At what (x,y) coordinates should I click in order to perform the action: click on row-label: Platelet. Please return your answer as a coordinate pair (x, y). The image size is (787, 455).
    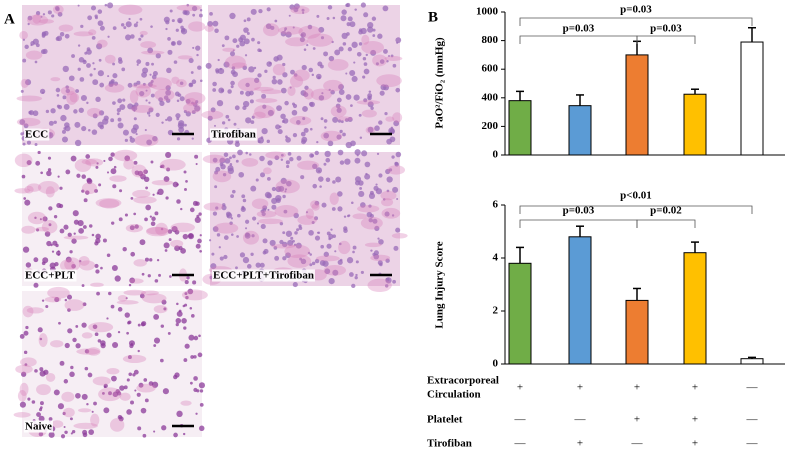
    Looking at the image, I should click on (445, 420).